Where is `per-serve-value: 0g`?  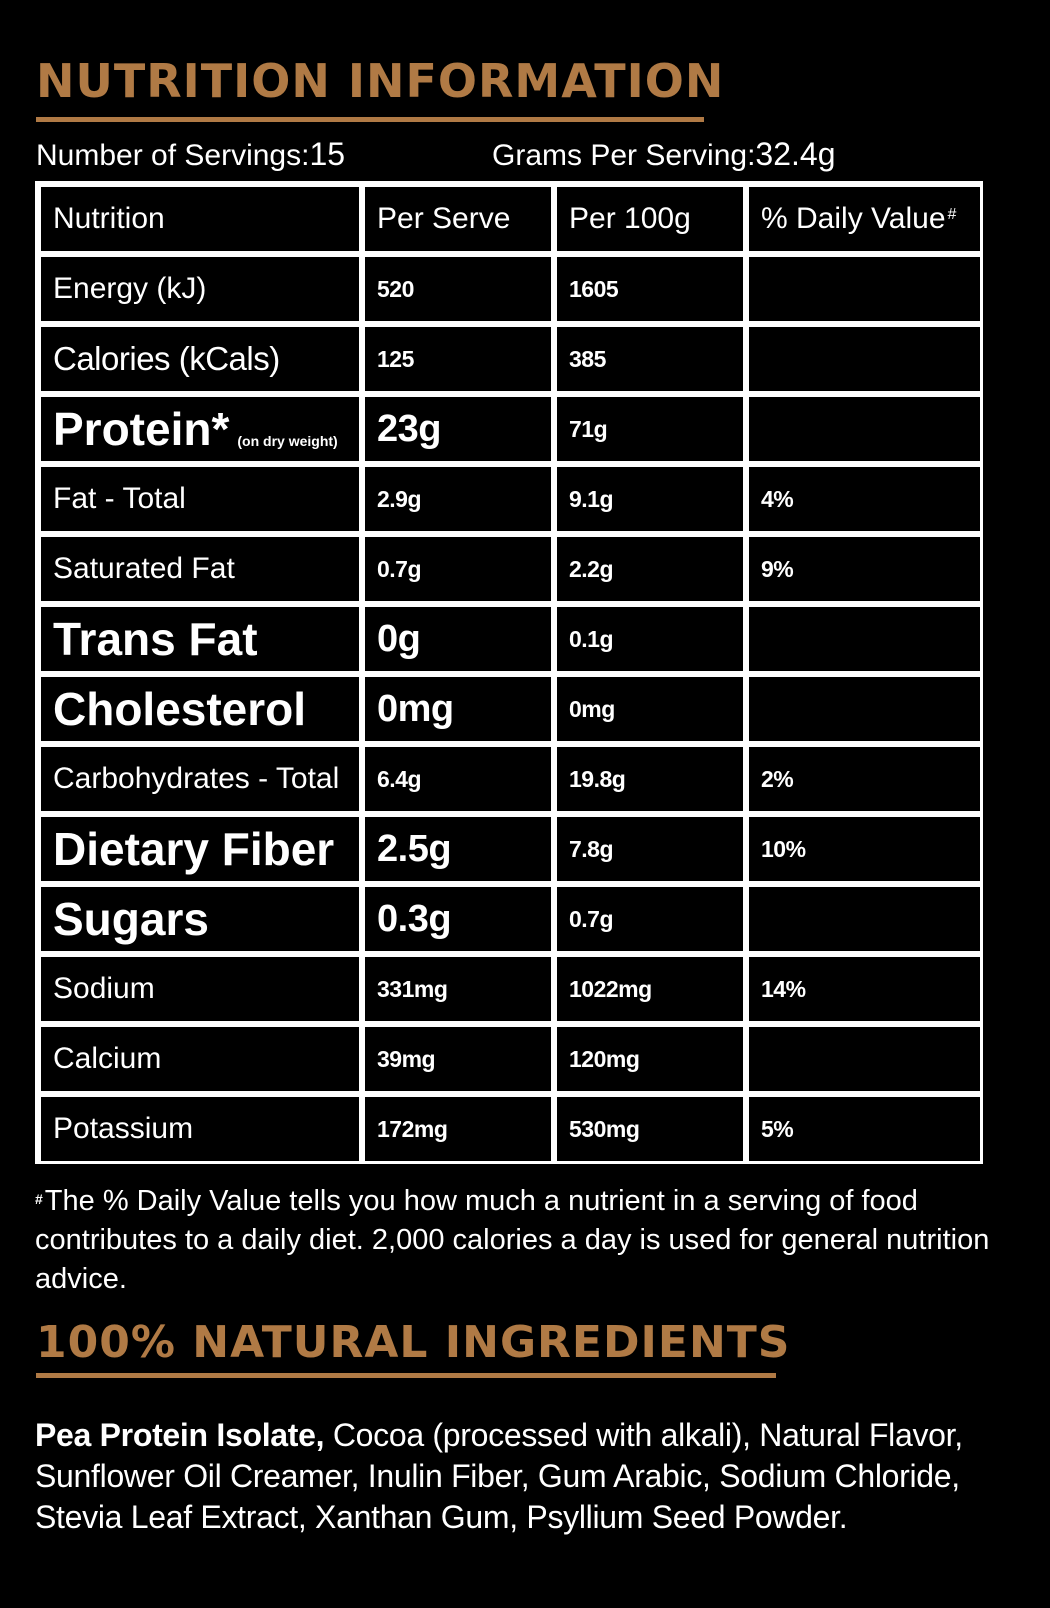
per-serve-value: 0g is located at coordinates (399, 638).